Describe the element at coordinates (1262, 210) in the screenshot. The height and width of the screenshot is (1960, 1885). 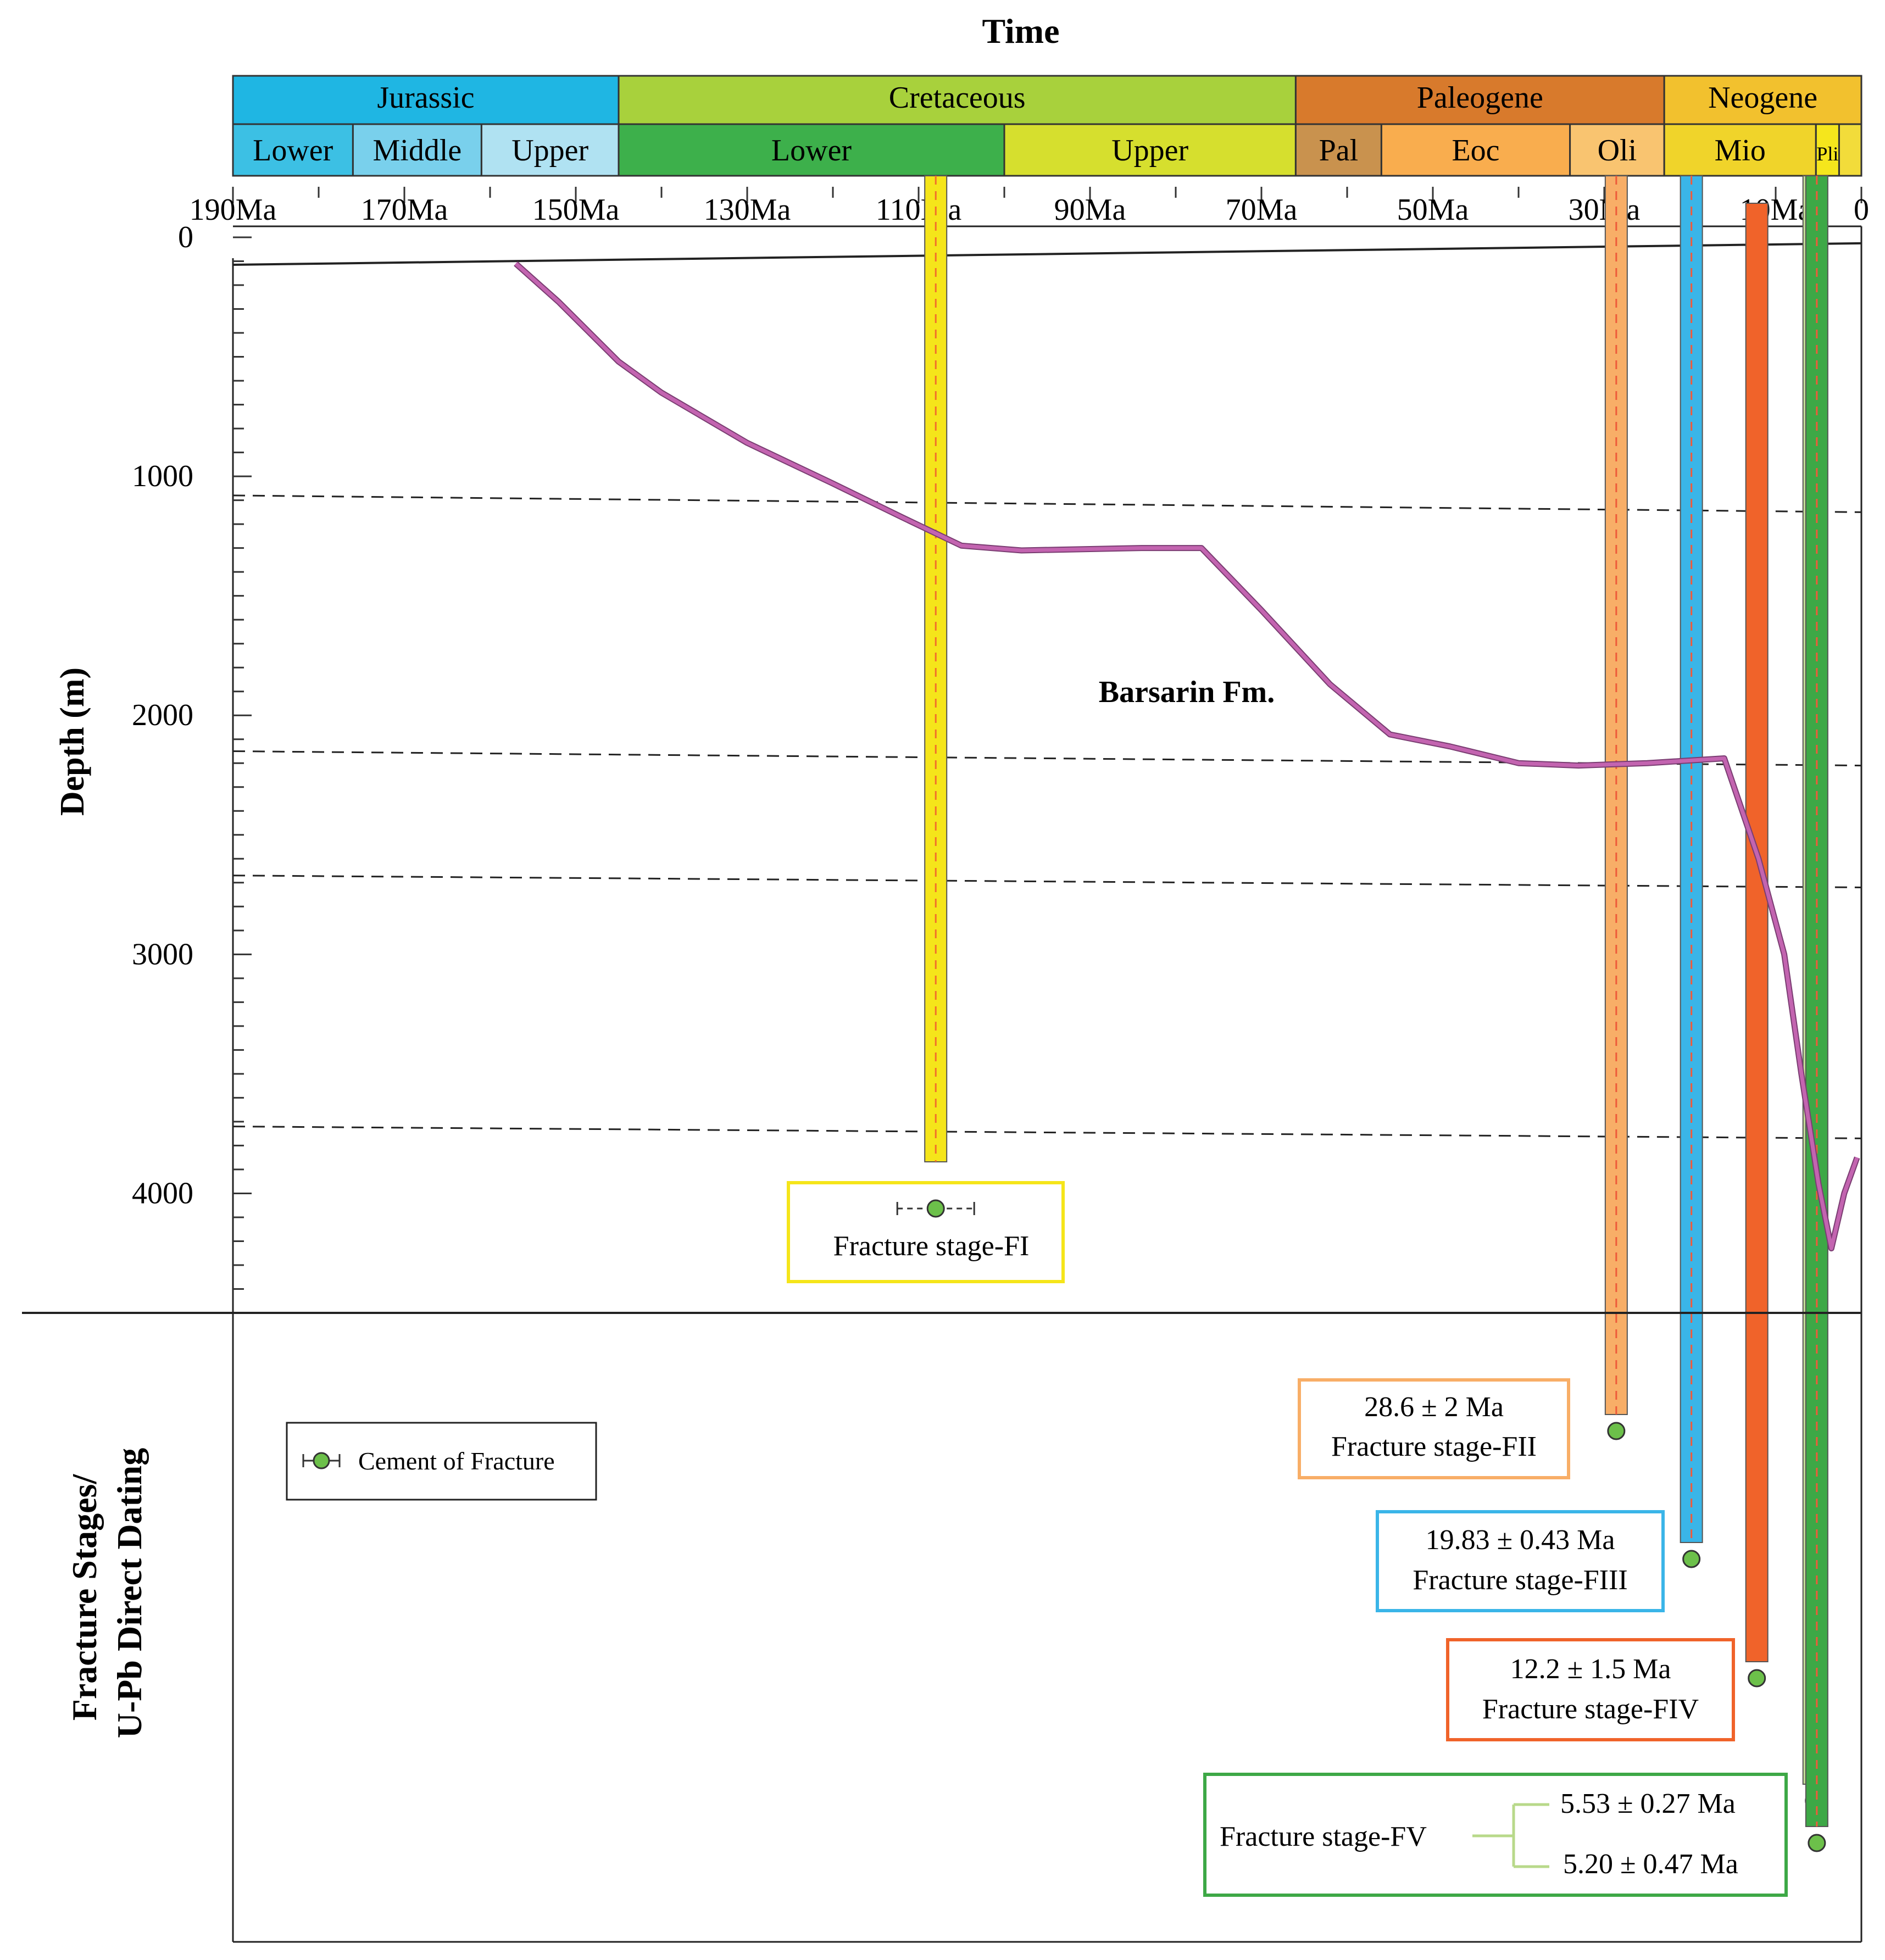
I see `x-tick-label-70: 70Ma` at that location.